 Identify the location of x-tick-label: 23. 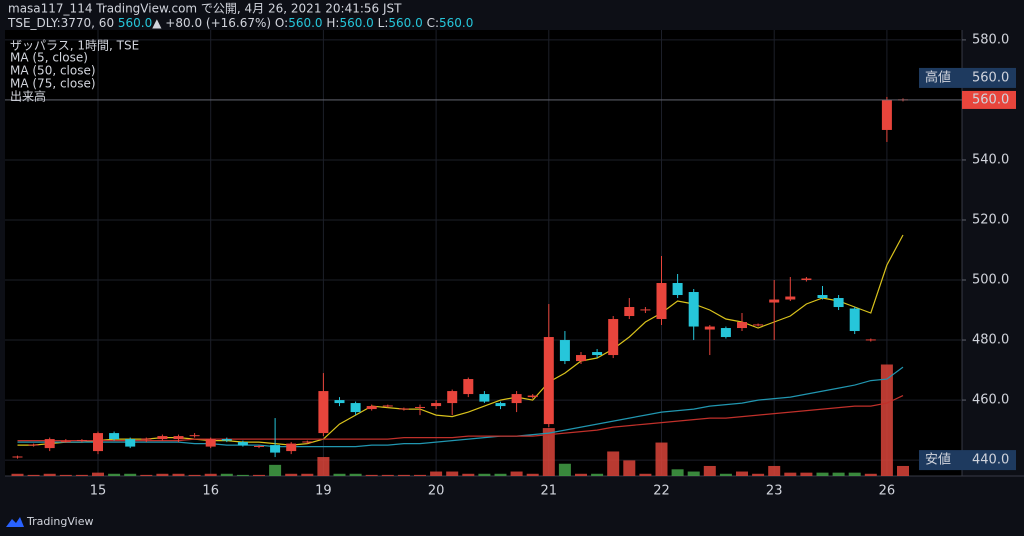
(774, 491).